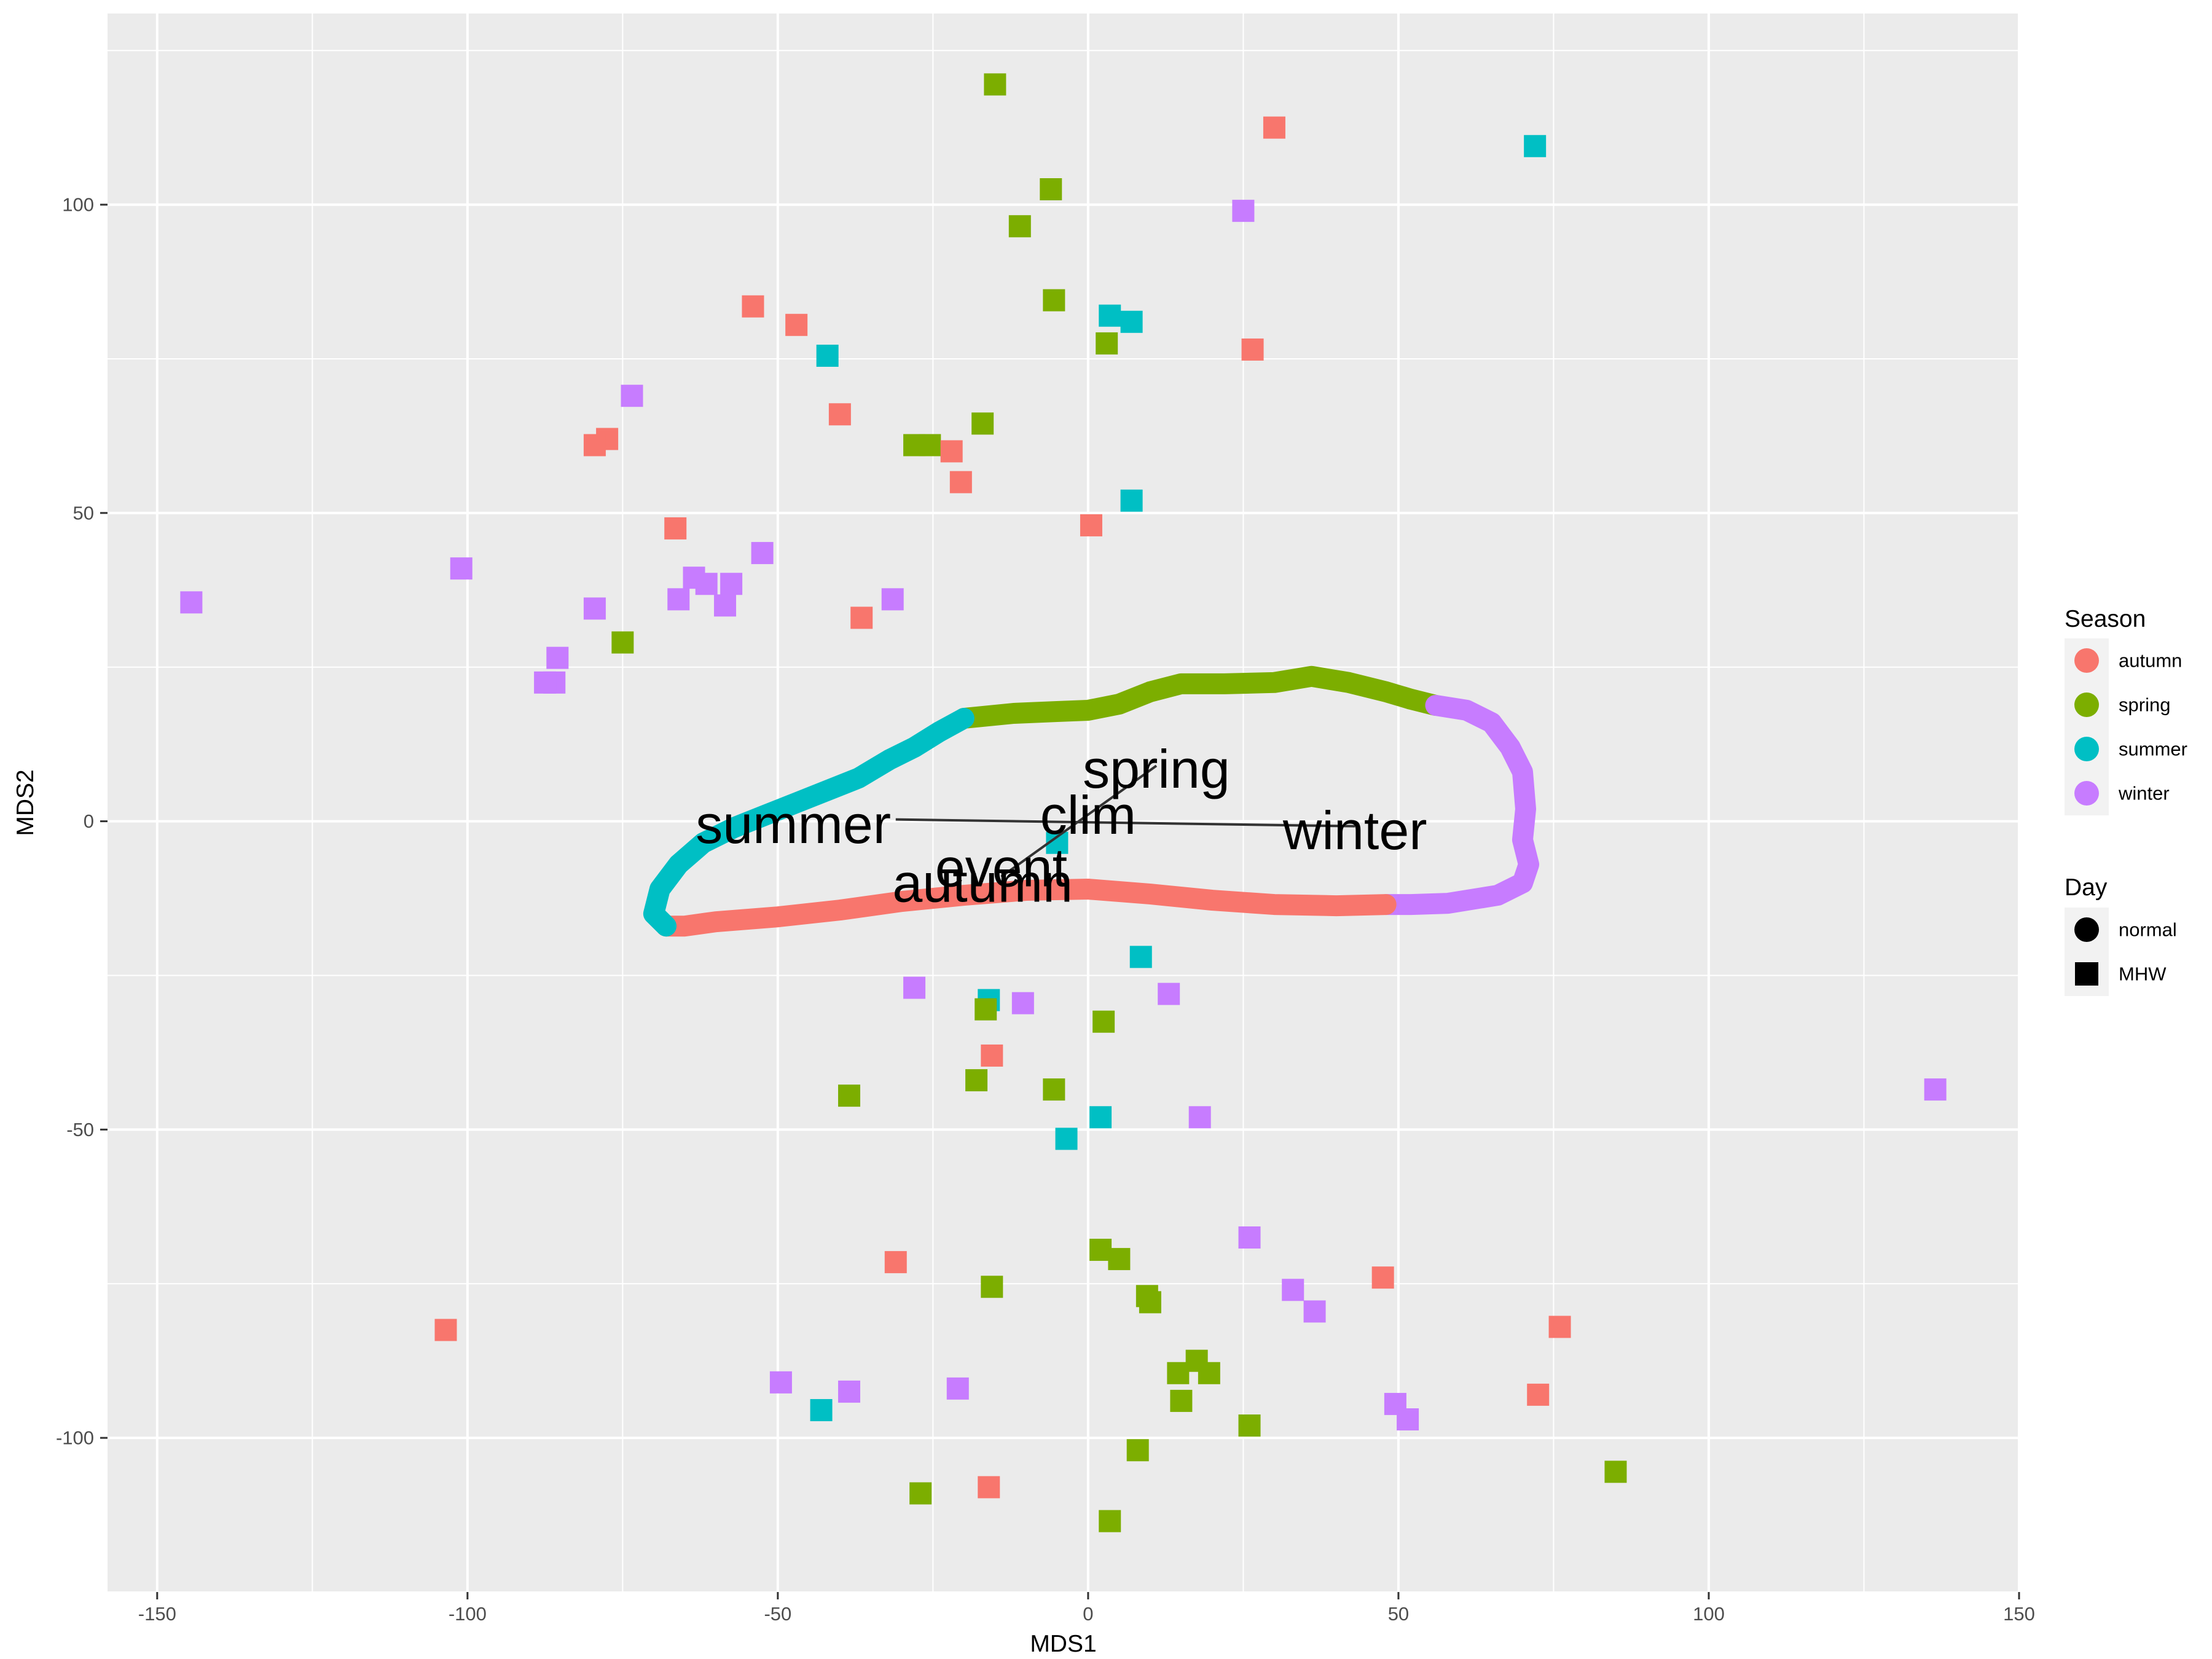  Describe the element at coordinates (809, 822) in the screenshot. I see `trajectory-summer` at that location.